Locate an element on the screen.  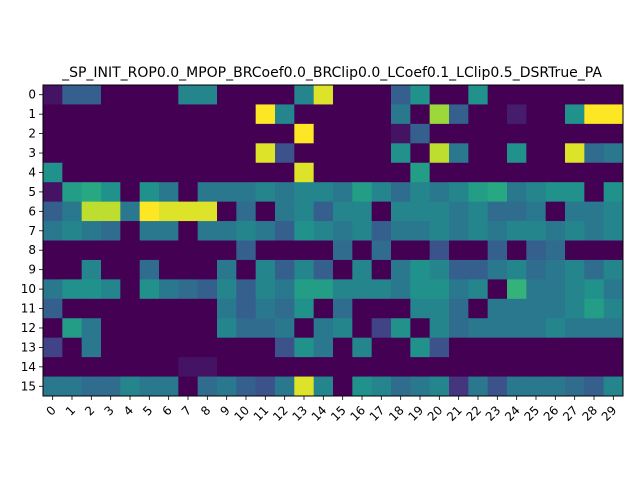
heatmap-cell-r12-c17 is located at coordinates (381, 328).